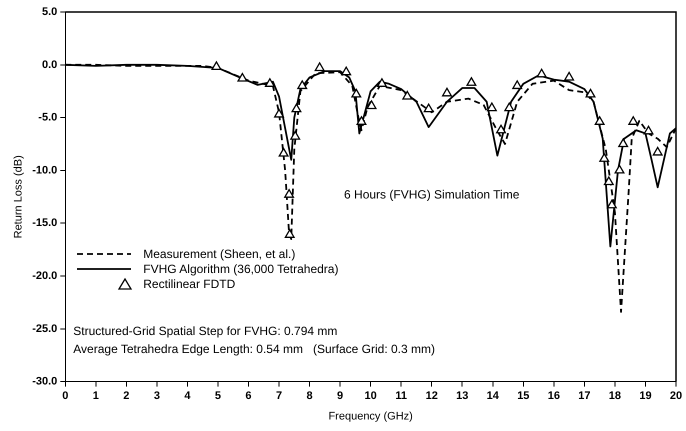  I want to click on x-tick-label: 9, so click(340, 396).